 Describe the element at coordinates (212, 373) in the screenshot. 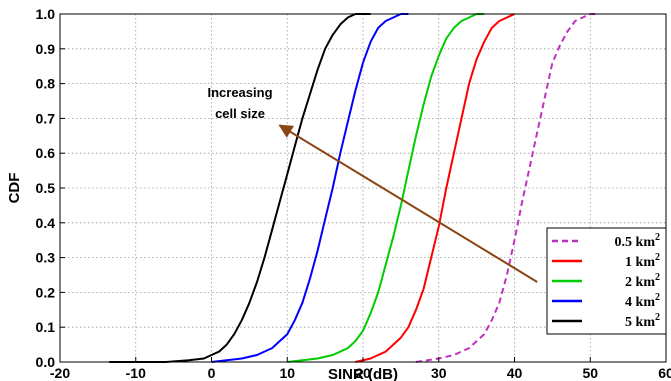

I see `x-tick-label: 0` at that location.